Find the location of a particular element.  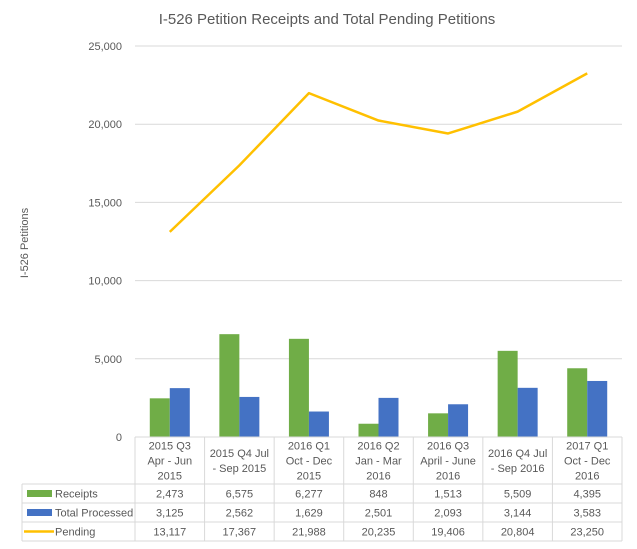

table-value: 6,277 is located at coordinates (309, 495).